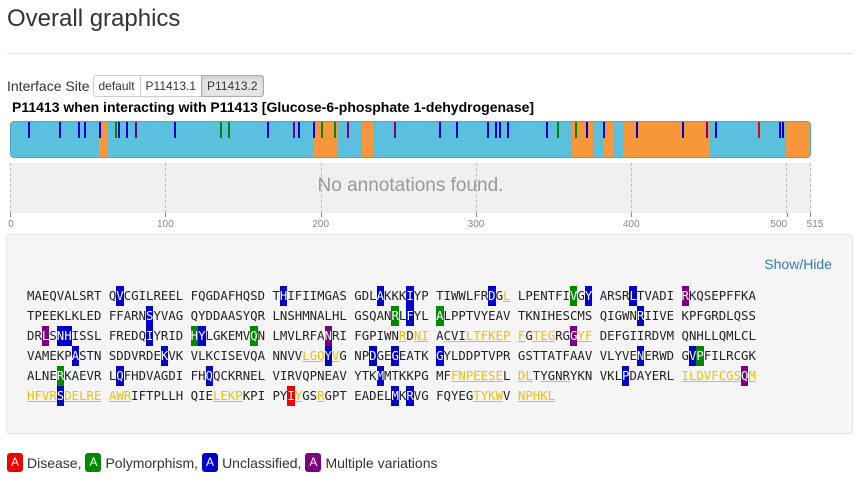 This screenshot has height=497, width=865. I want to click on interface-option-p11413-2: P11413.2, so click(232, 86).